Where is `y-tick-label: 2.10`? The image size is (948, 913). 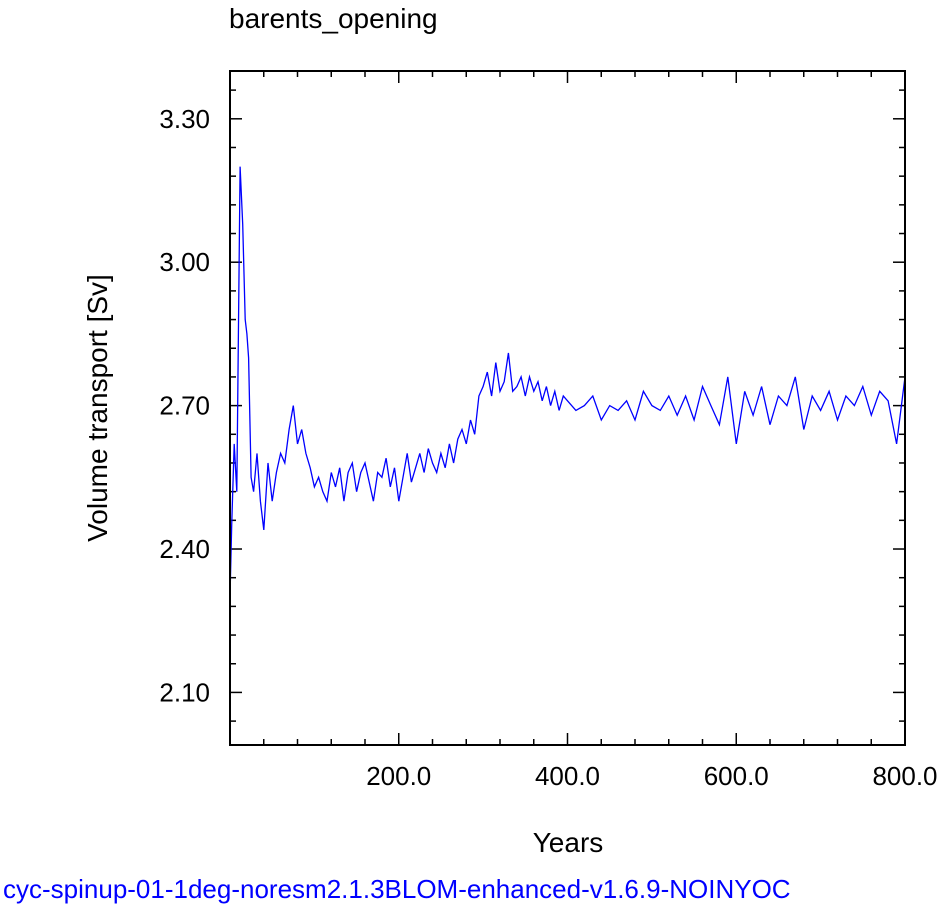 y-tick-label: 2.10 is located at coordinates (184, 692).